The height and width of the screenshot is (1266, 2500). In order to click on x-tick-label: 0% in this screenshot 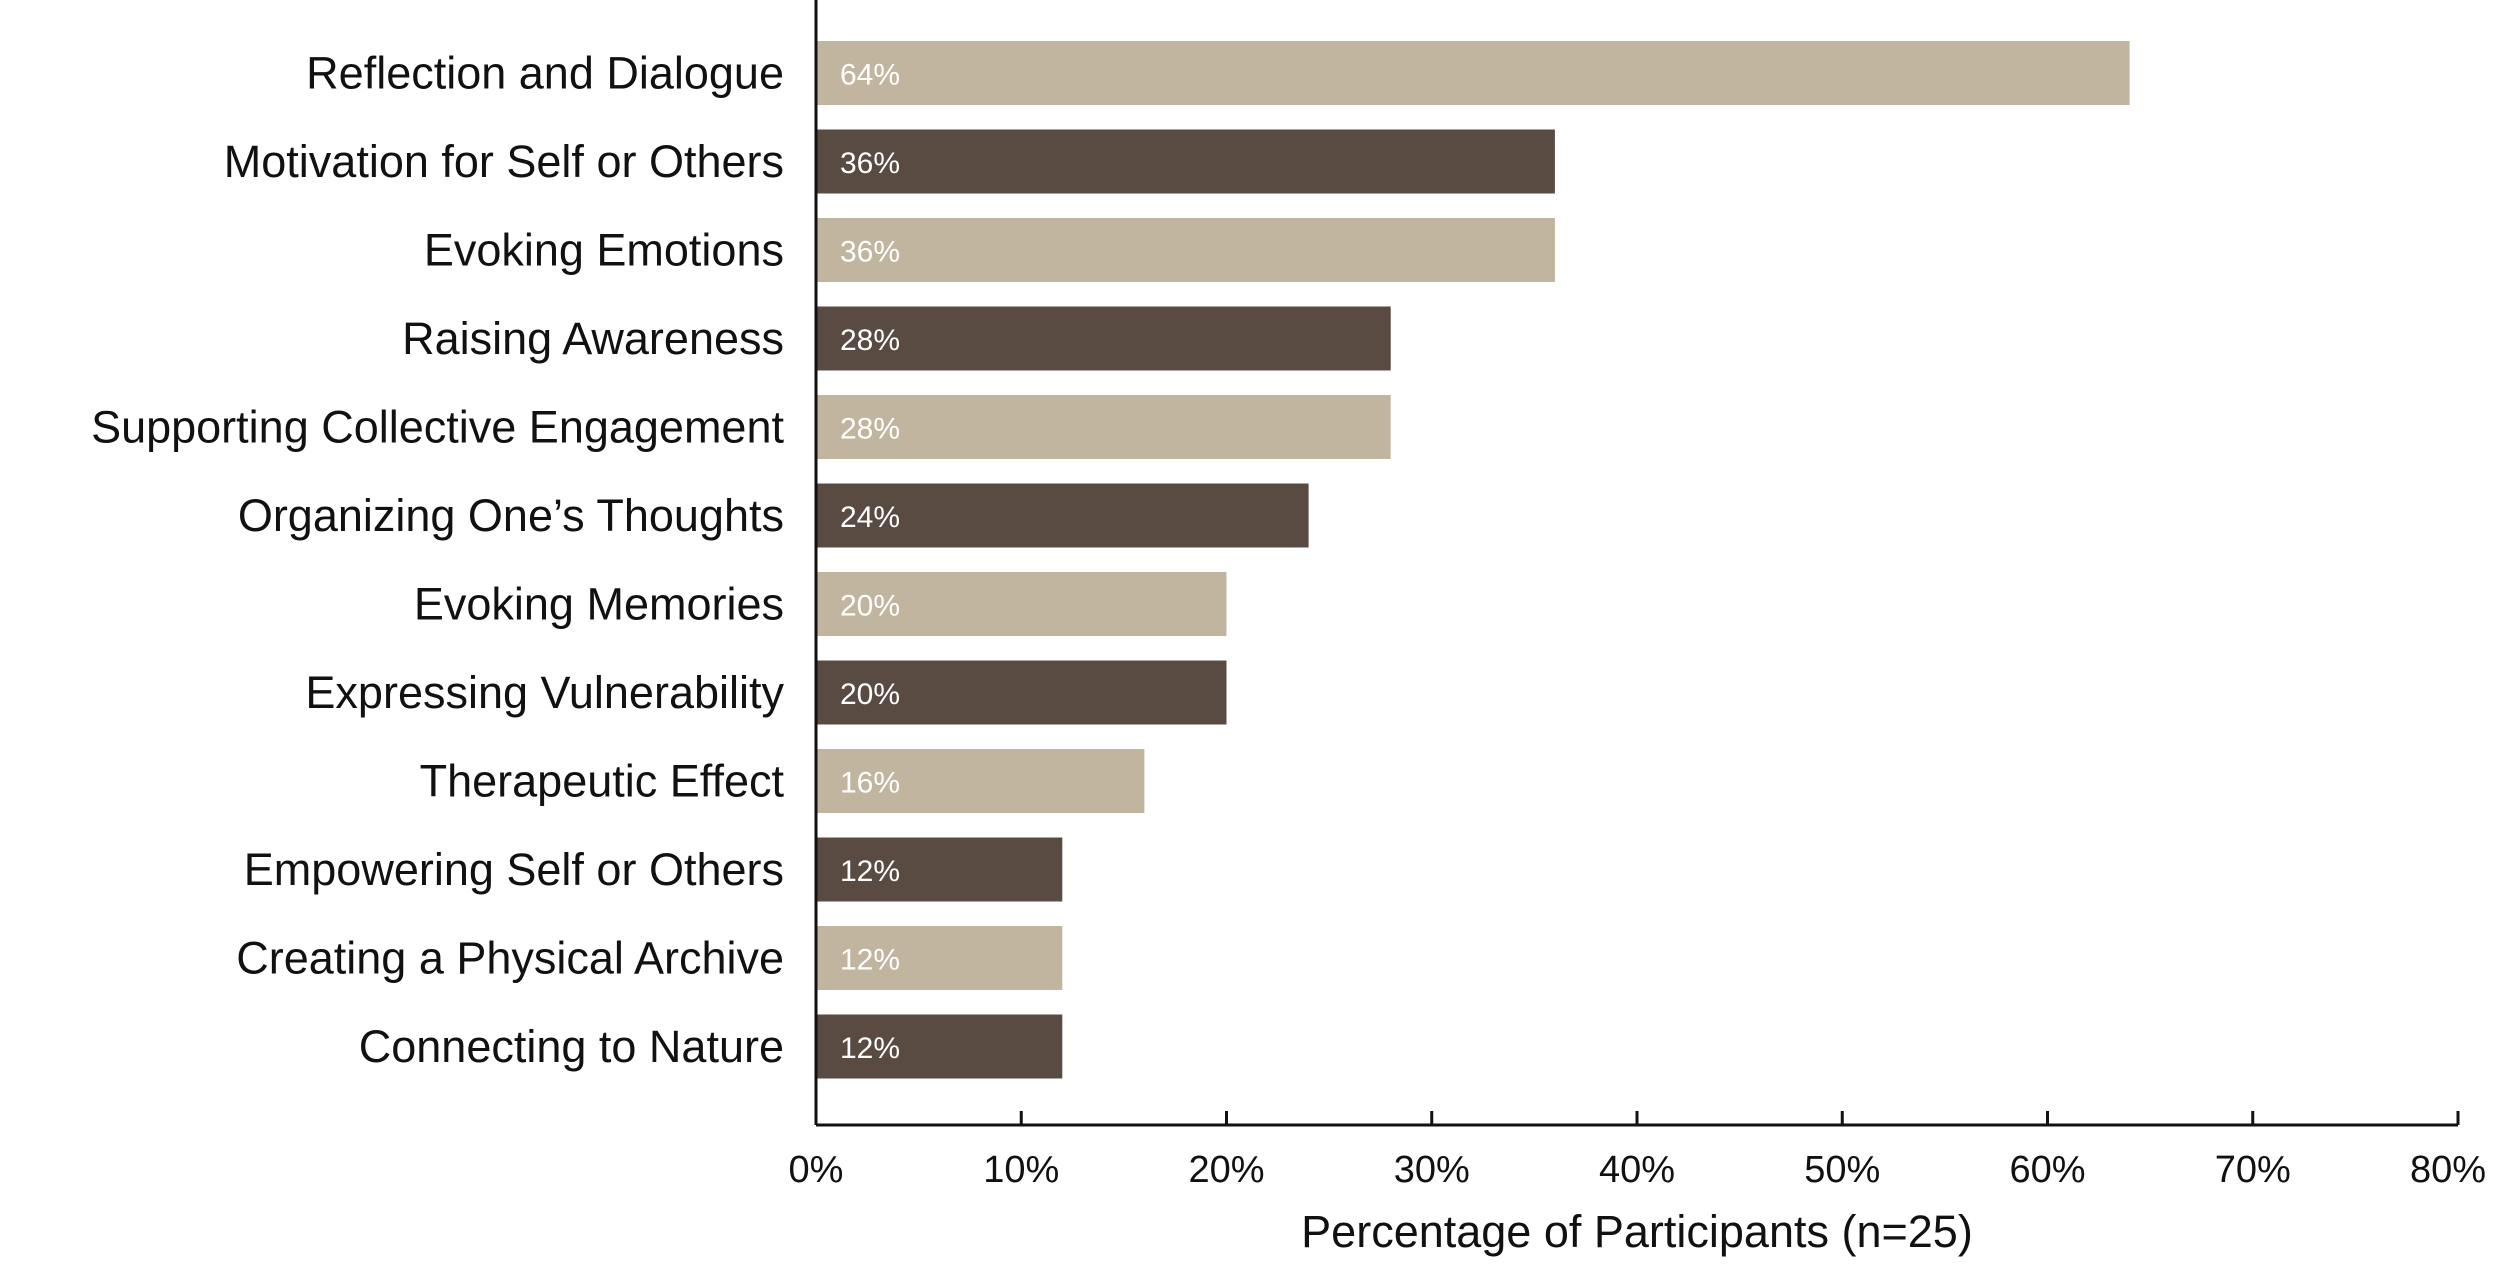, I will do `click(816, 1170)`.